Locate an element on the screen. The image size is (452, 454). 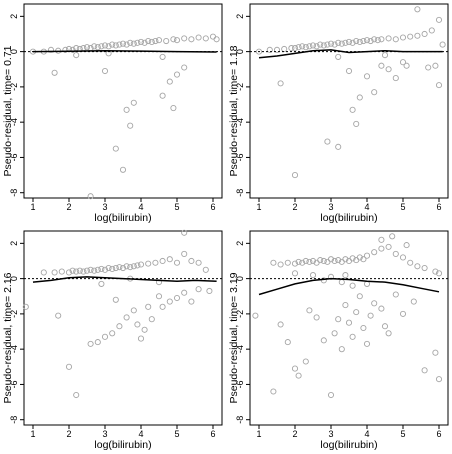
y-tick-label: -8 is located at coordinates (14, 193).